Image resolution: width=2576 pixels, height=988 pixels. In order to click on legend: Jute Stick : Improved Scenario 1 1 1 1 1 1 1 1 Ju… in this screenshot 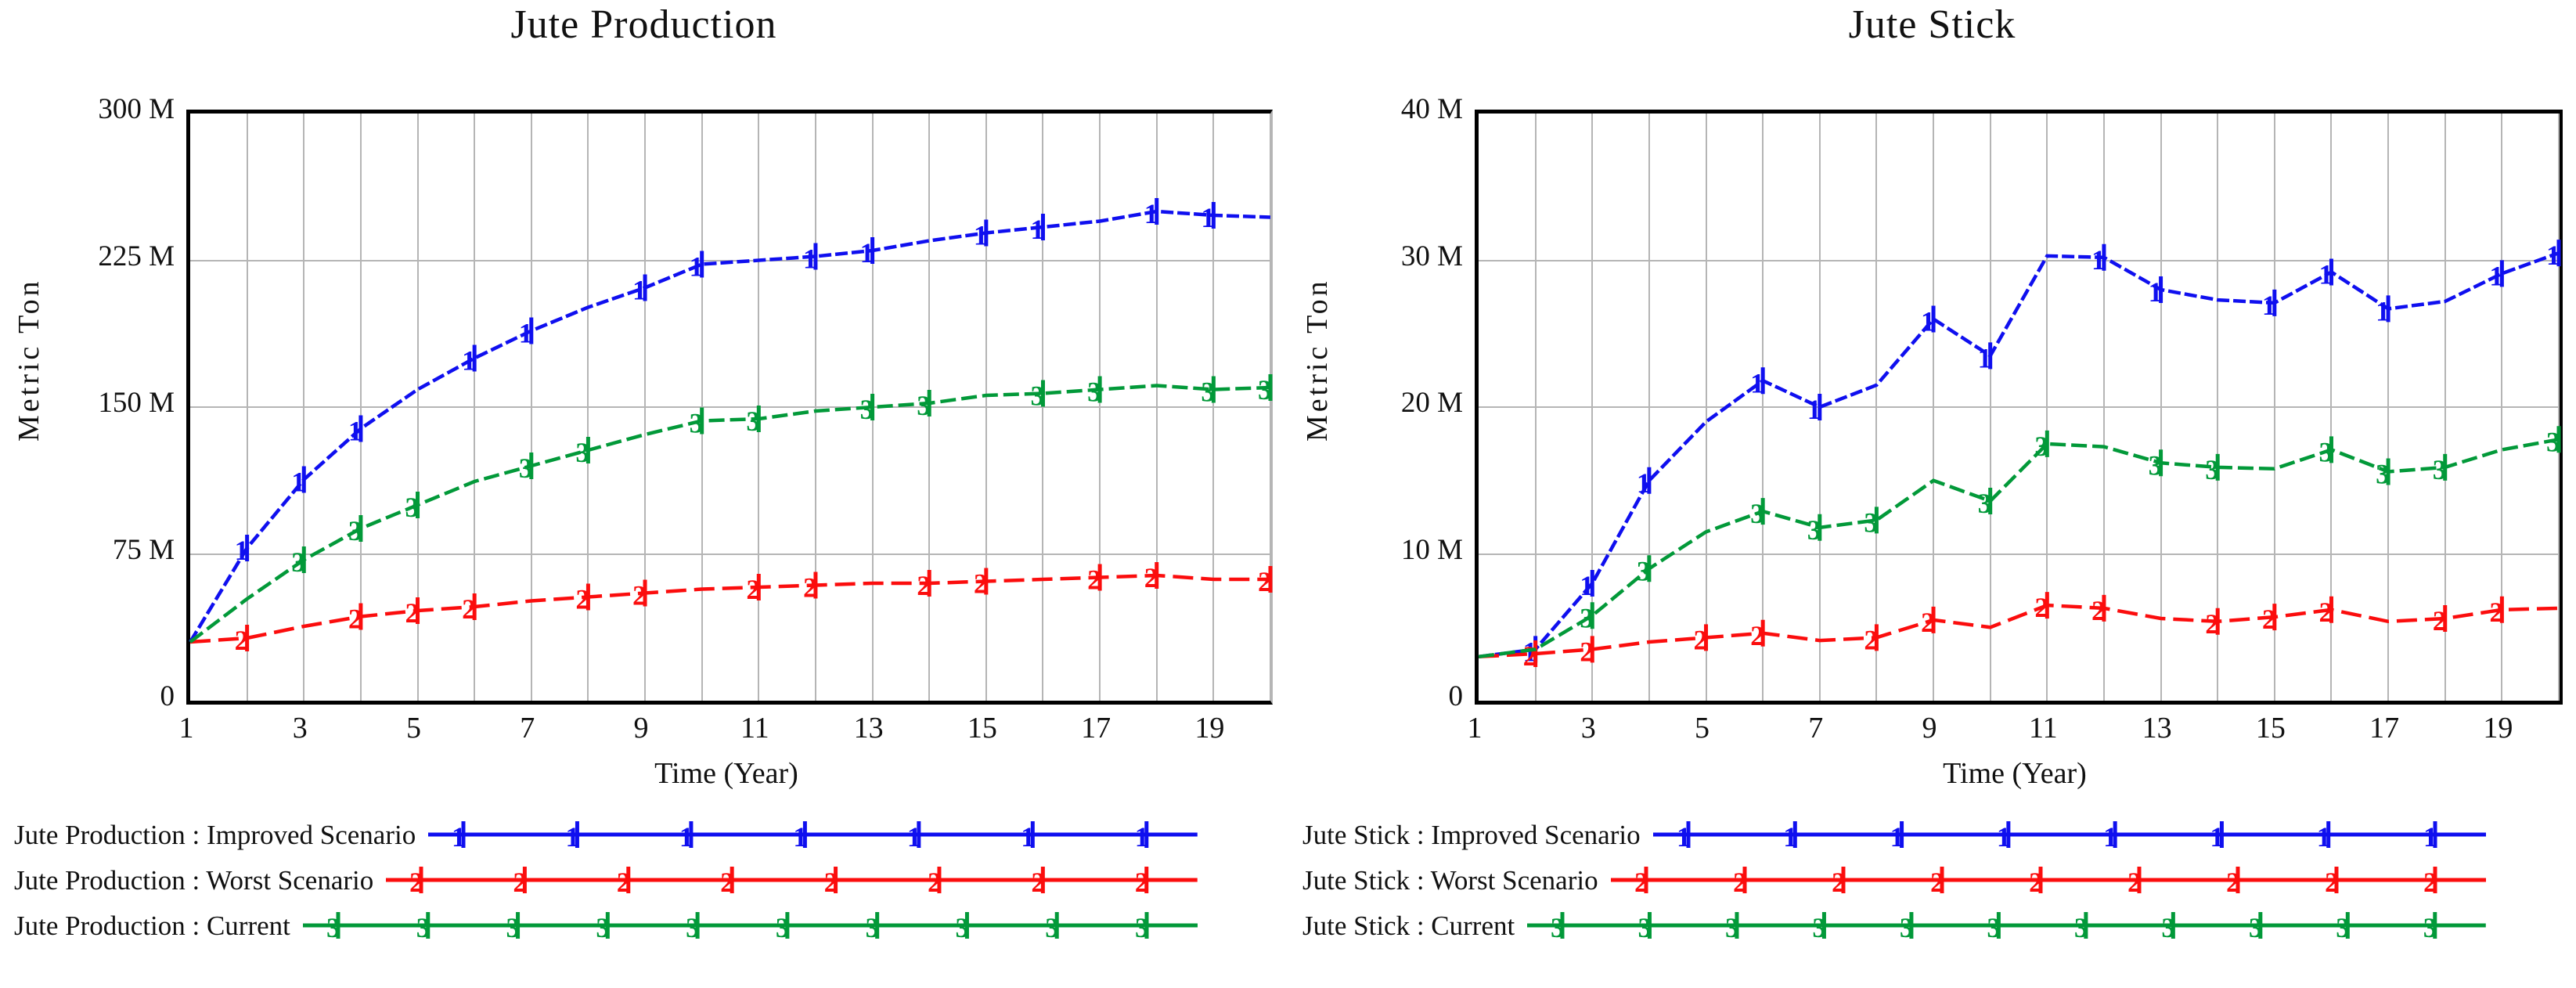, I will do `click(1894, 881)`.